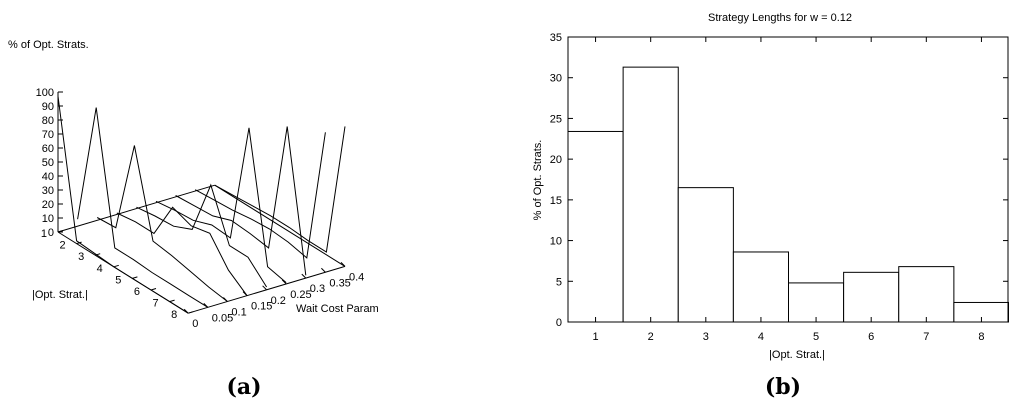 This screenshot has height=403, width=1009. I want to click on back-w-axis, so click(136, 208).